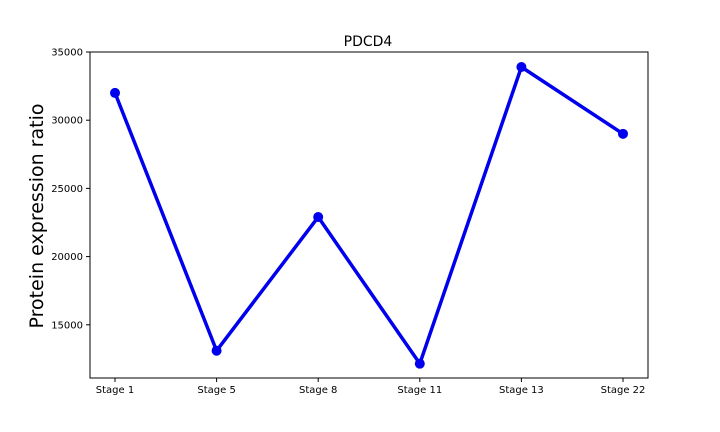 The height and width of the screenshot is (432, 720). Describe the element at coordinates (216, 390) in the screenshot. I see `x-tick-label: Stage 5` at that location.